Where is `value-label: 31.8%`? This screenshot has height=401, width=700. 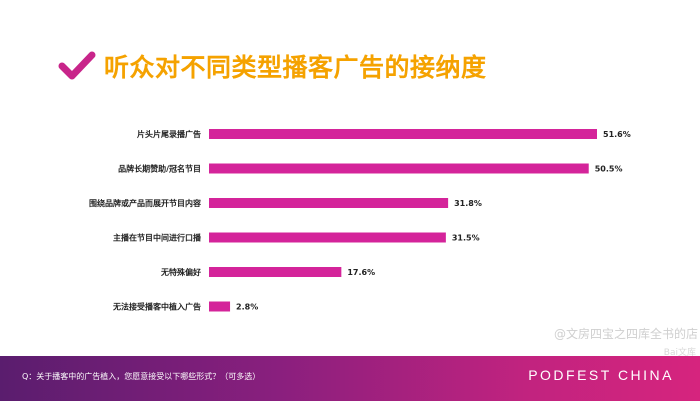 value-label: 31.8% is located at coordinates (468, 203).